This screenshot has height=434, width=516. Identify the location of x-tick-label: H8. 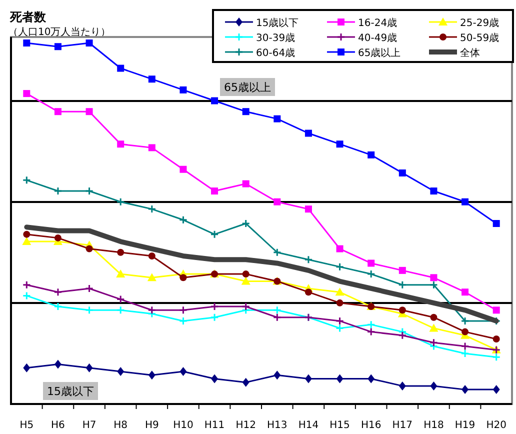
(121, 425).